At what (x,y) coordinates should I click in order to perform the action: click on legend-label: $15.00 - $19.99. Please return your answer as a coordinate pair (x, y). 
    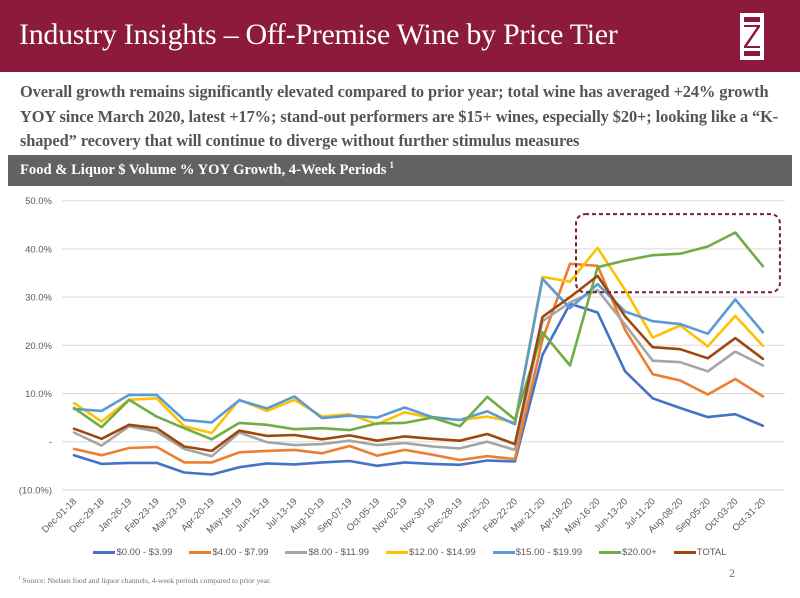
    Looking at the image, I should click on (549, 552).